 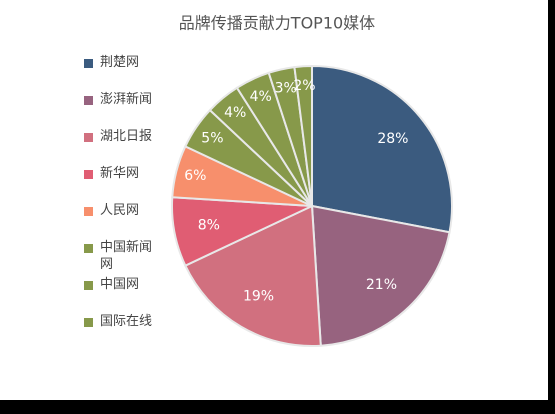 What do you see at coordinates (129, 220) in the screenshot?
I see `legend-item: 人民网` at bounding box center [129, 220].